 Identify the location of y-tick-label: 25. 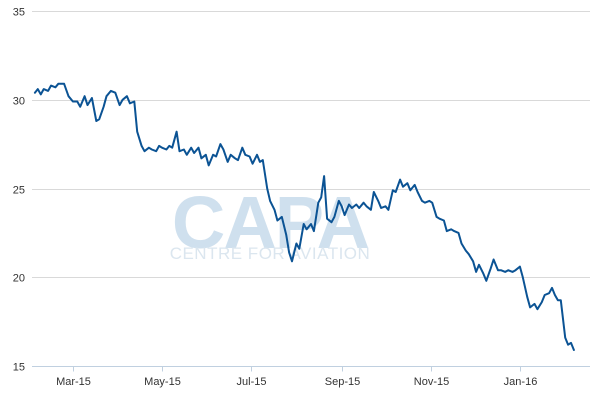
(19, 191).